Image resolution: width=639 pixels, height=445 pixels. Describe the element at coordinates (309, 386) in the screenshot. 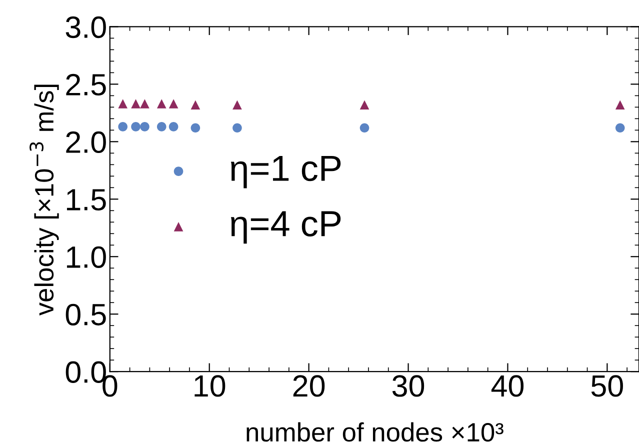

I see `x-tick-label: 20` at that location.